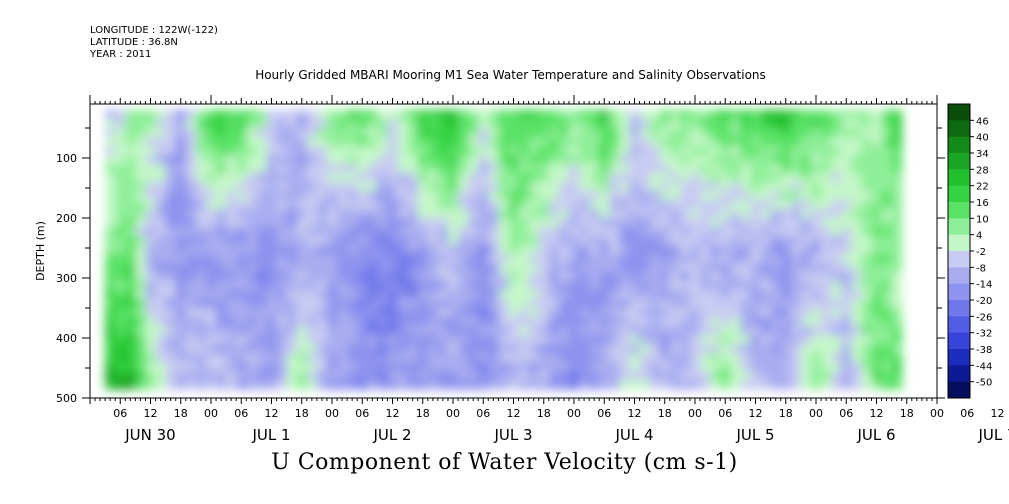  What do you see at coordinates (241, 413) in the screenshot?
I see `x-tick-label: 06` at bounding box center [241, 413].